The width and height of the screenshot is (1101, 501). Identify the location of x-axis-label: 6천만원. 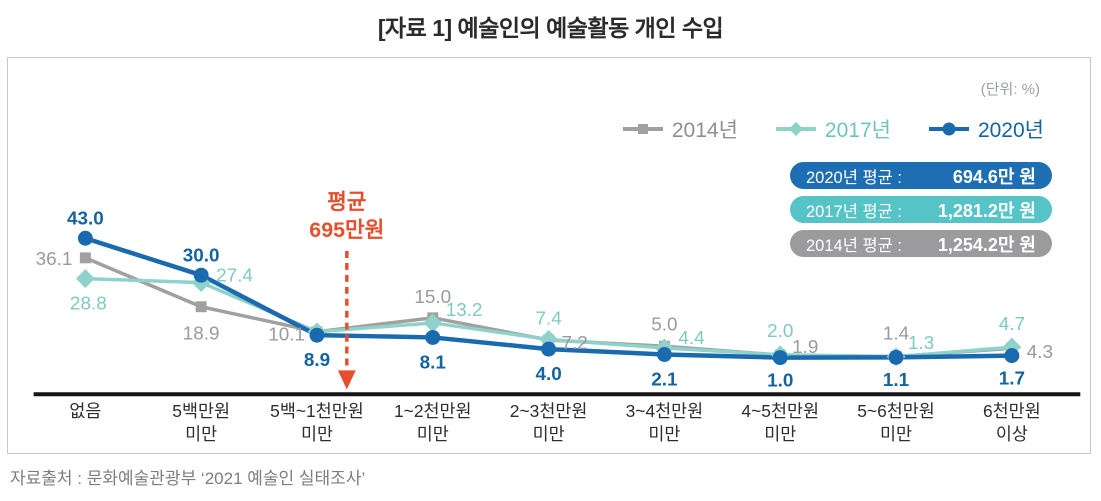
(1012, 411).